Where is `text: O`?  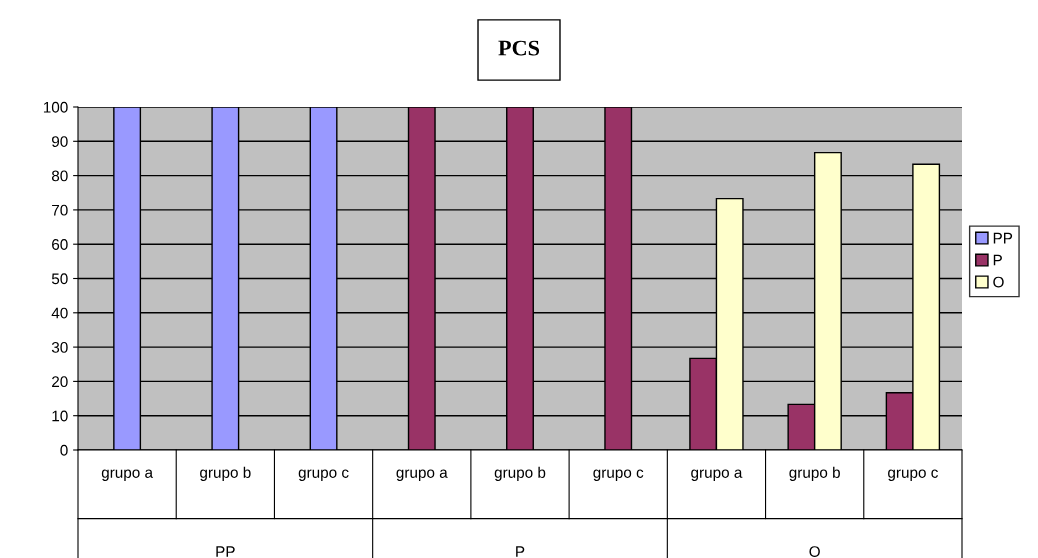
text: O is located at coordinates (814, 551).